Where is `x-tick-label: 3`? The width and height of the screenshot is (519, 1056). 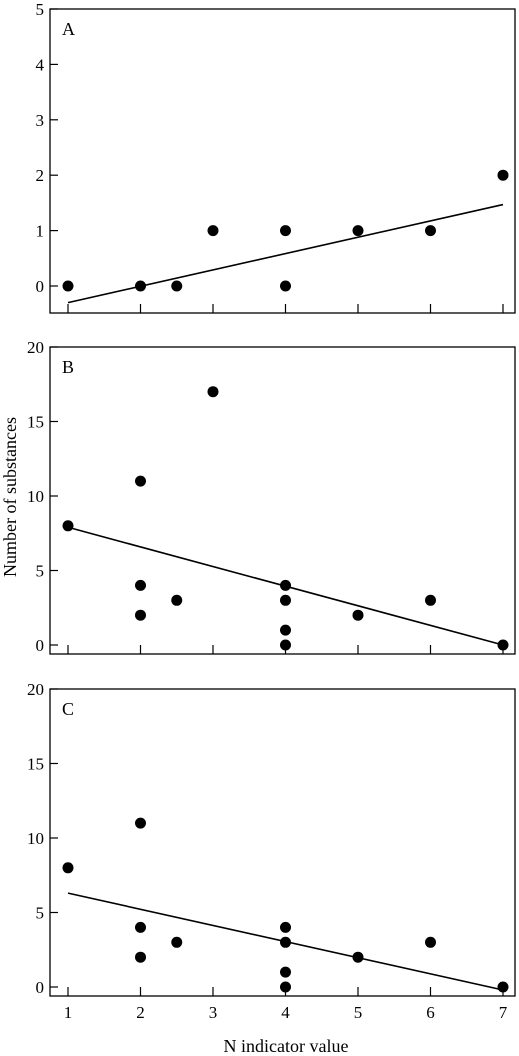
x-tick-label: 3 is located at coordinates (213, 1012).